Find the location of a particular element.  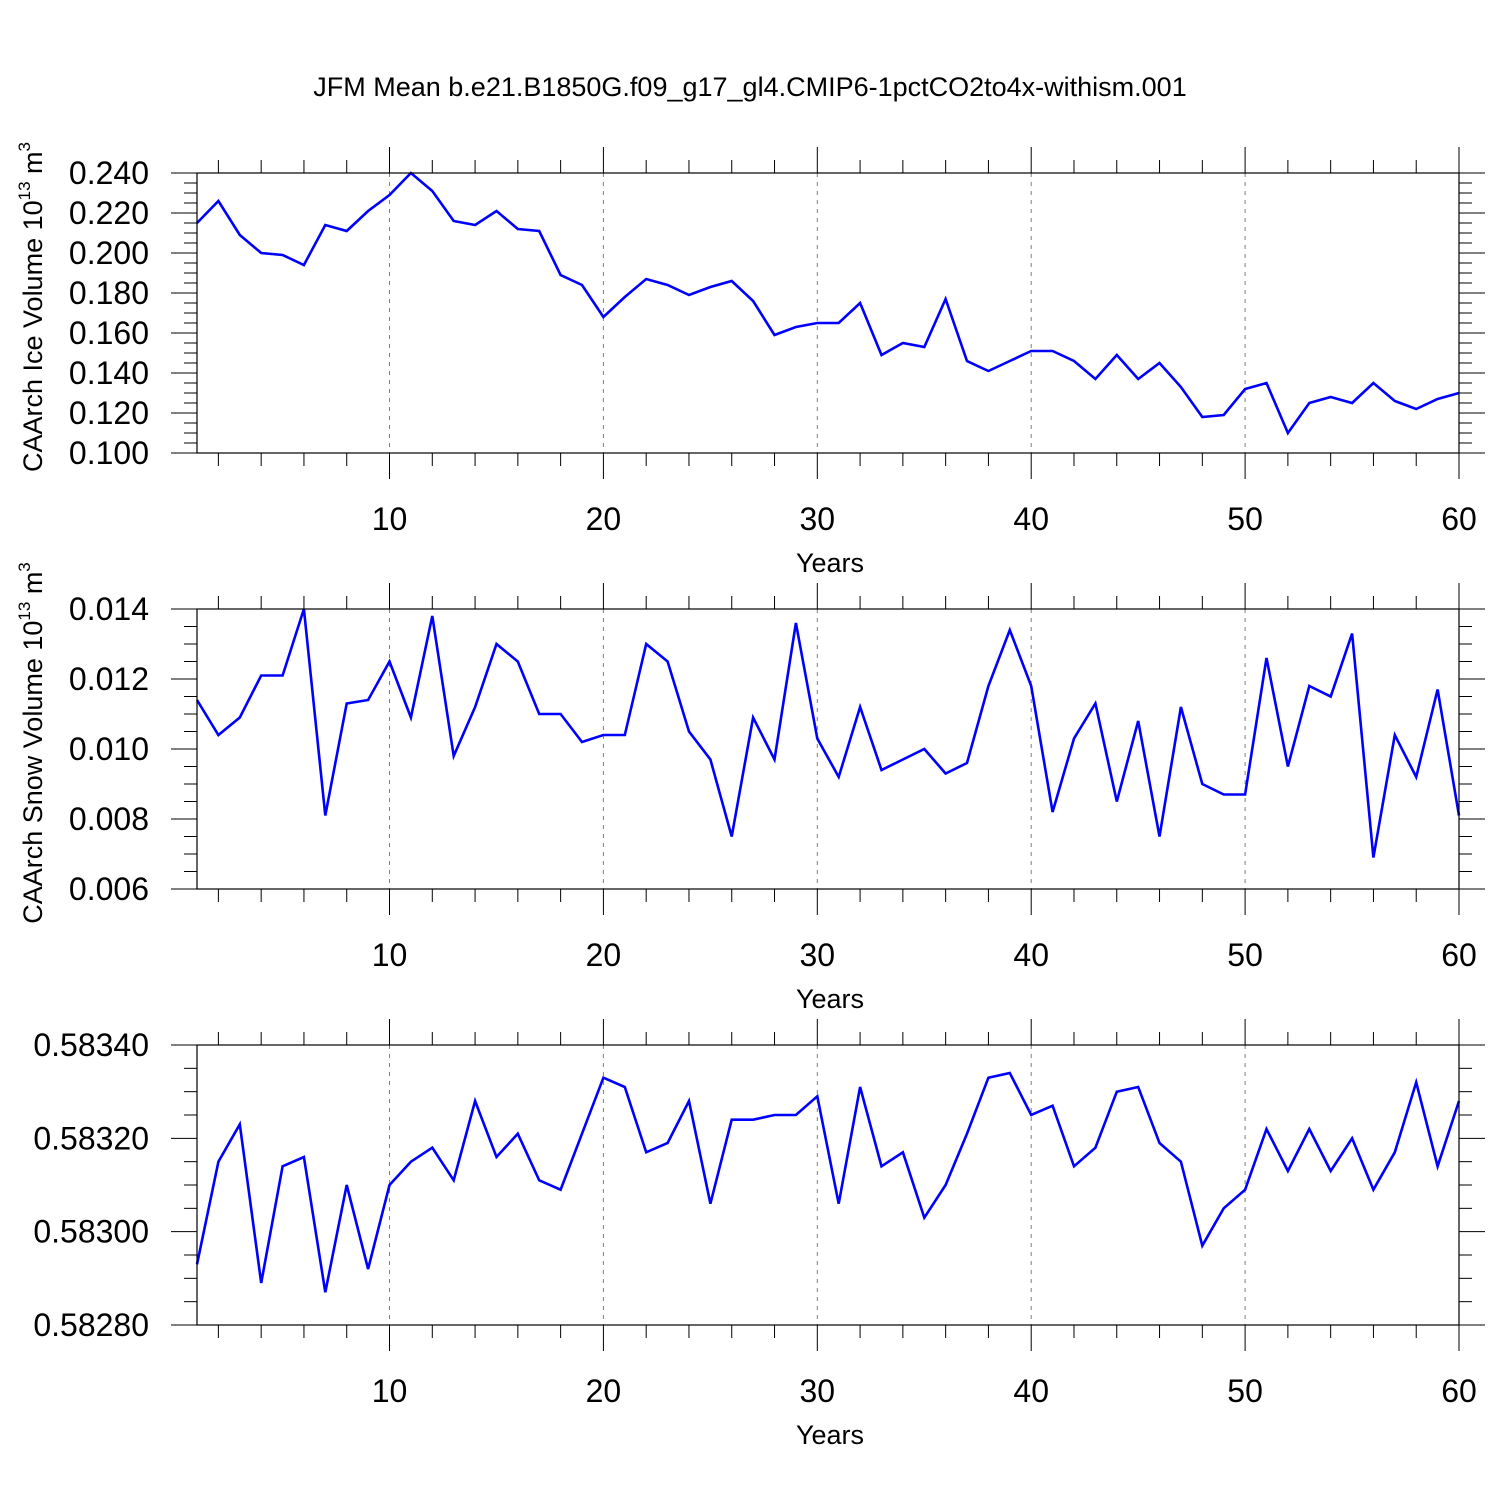

y-axis-label: CAArch Snow Volume 1013 m3 is located at coordinates (31, 743).